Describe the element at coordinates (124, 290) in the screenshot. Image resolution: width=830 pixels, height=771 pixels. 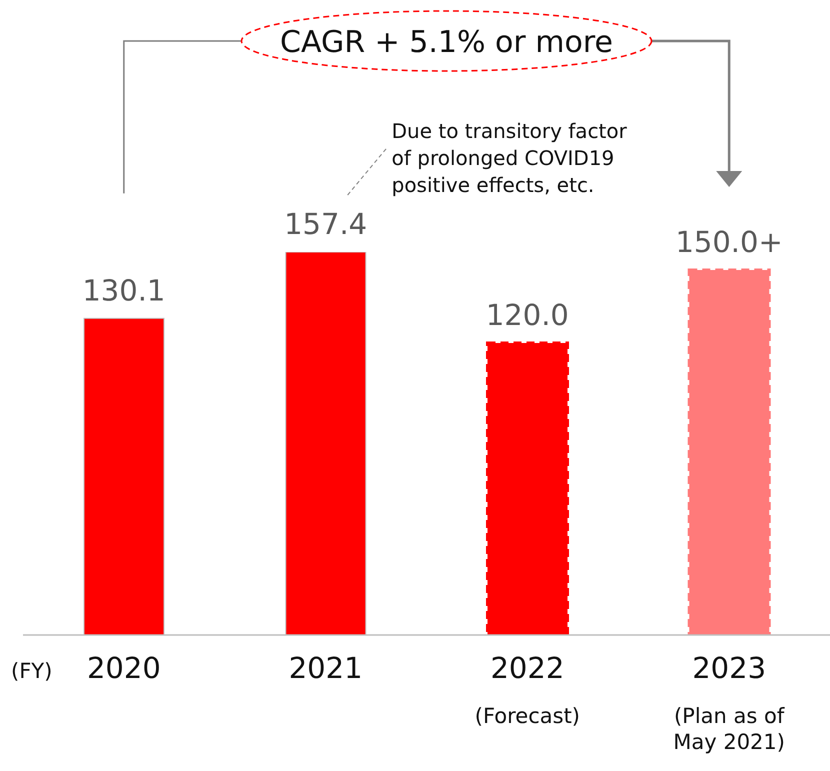
I see `data-label: 130.1` at that location.